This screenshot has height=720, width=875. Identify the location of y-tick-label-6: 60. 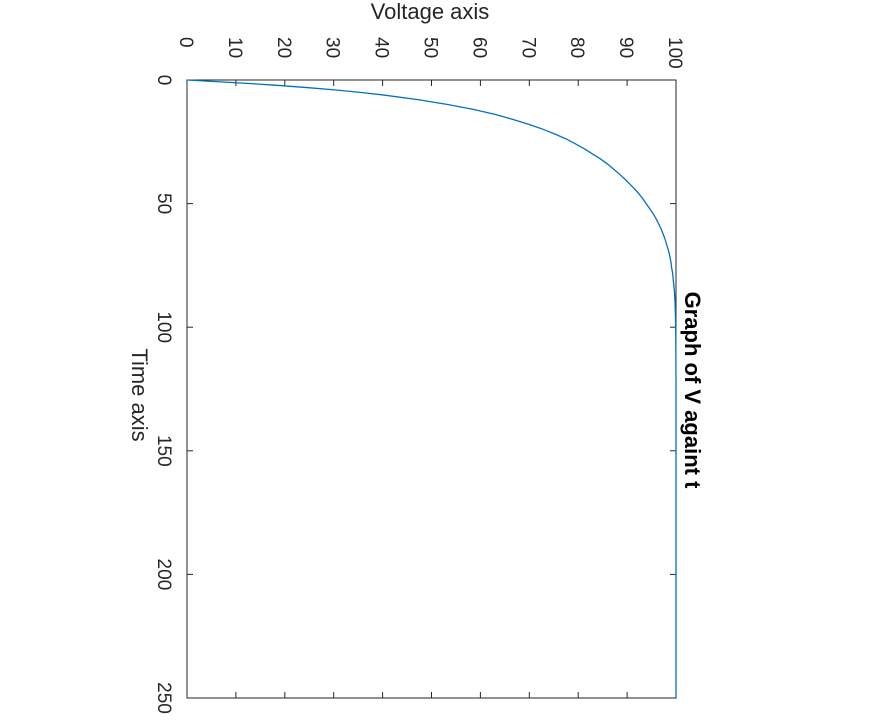
(478, 47).